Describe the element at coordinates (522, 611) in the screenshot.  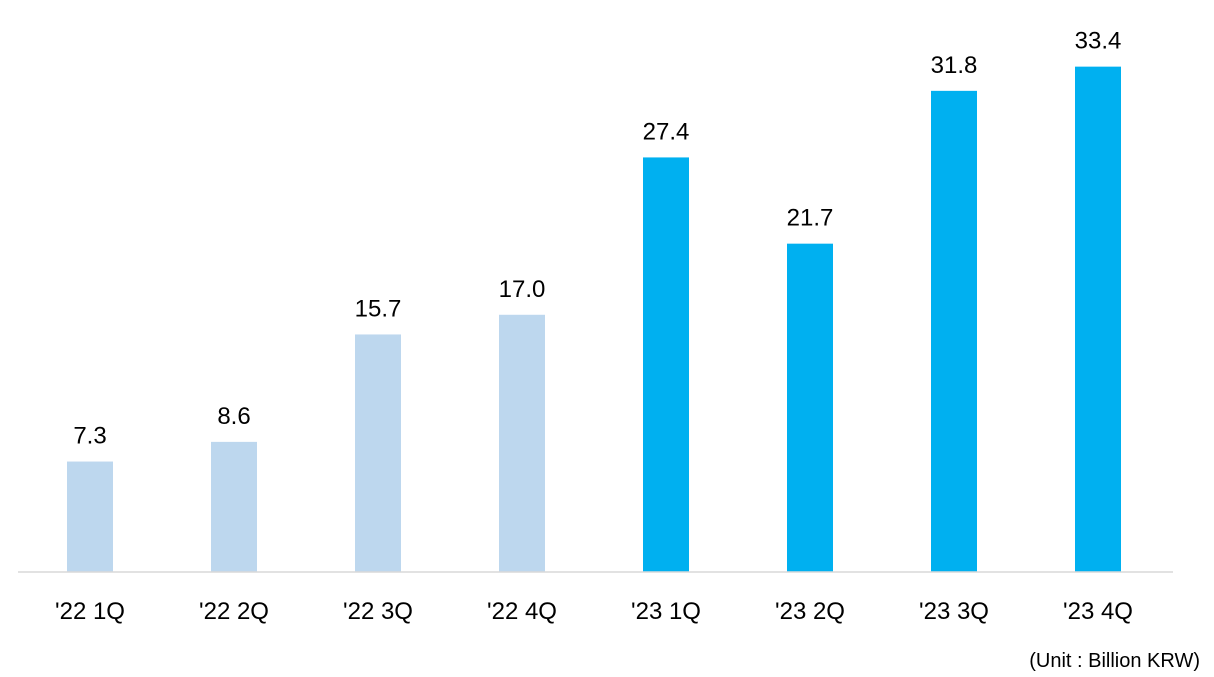
I see `x-tick-label-4: '22 4Q` at that location.